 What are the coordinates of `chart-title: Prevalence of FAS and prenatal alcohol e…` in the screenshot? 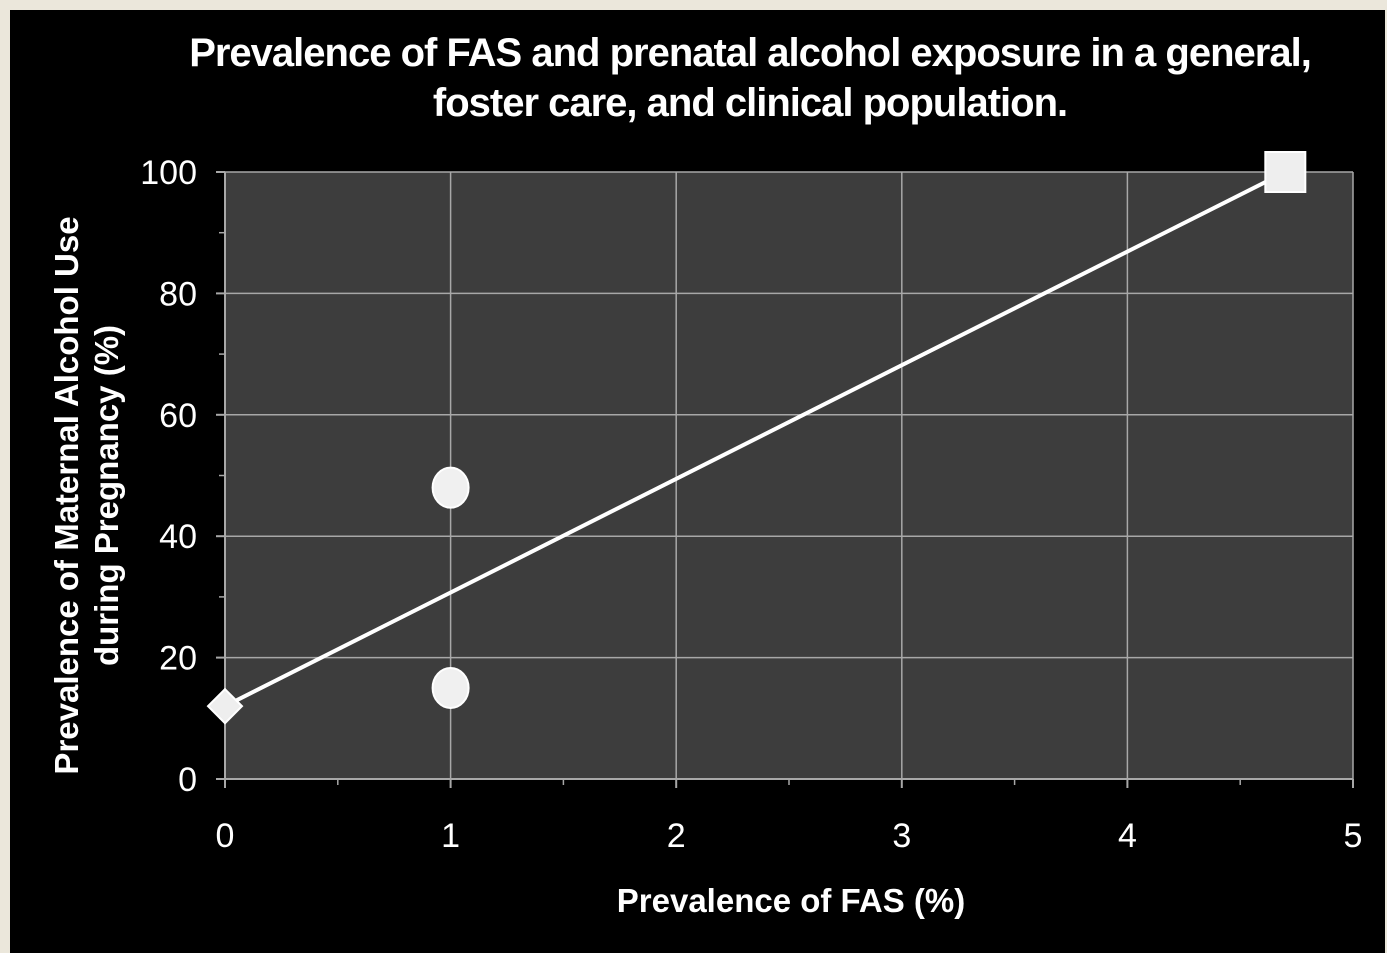 It's located at (750, 78).